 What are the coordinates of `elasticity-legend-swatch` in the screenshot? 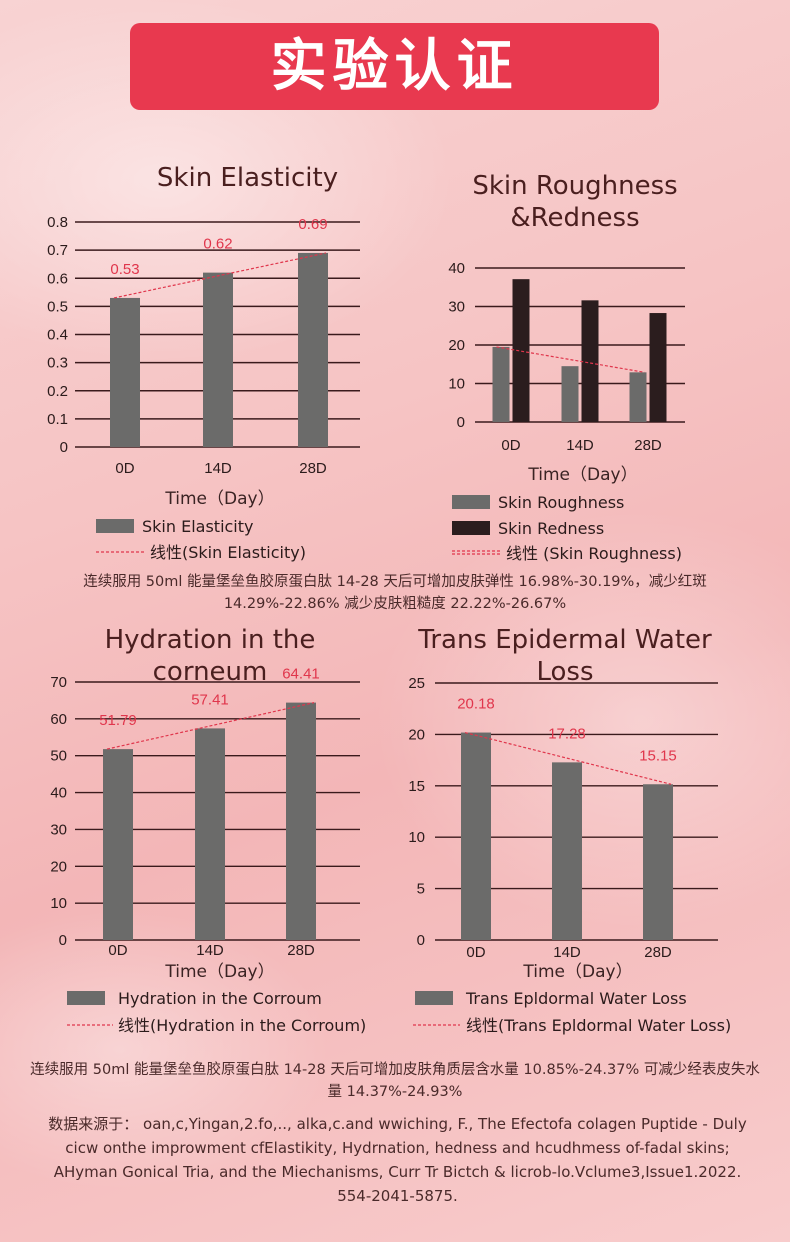 It's located at (115, 526).